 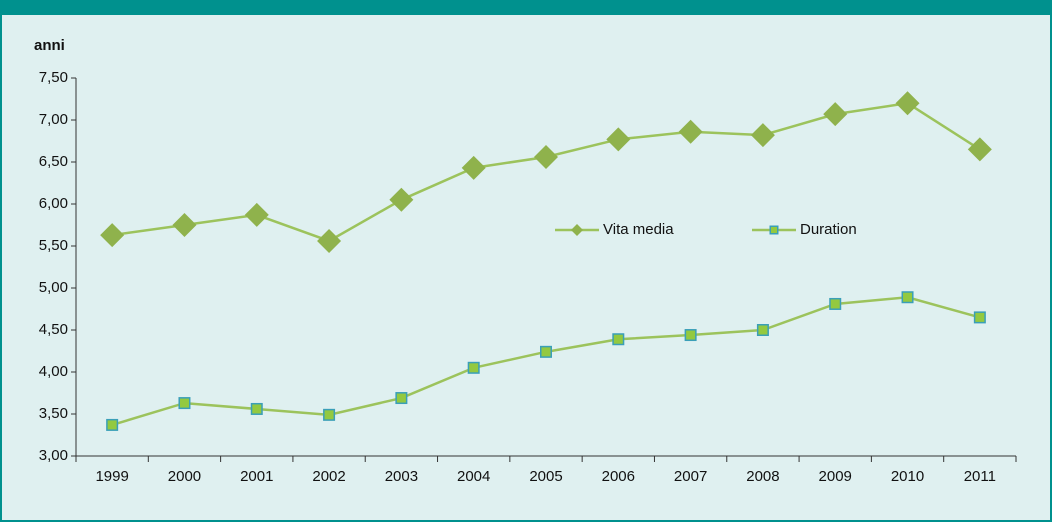 I want to click on x-tick-label: 2011, so click(x=980, y=476).